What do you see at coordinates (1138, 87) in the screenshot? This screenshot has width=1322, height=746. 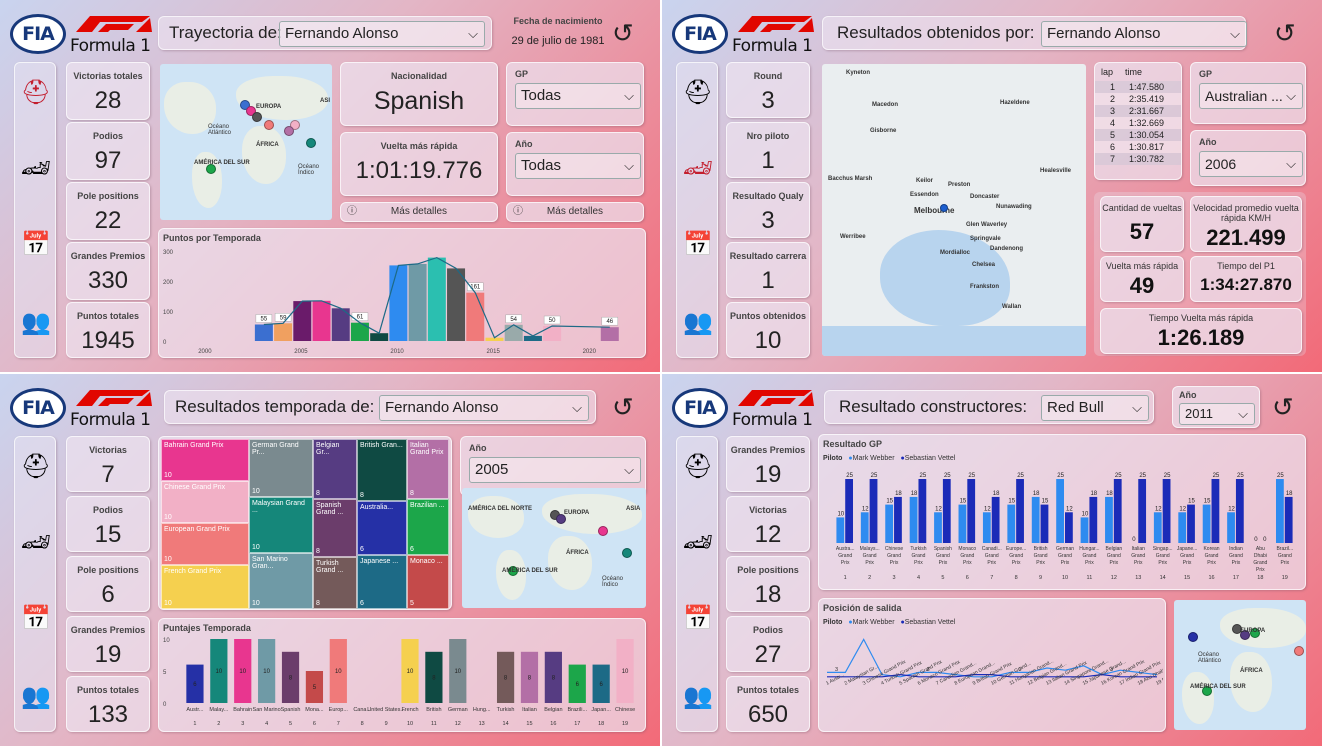 I see `laps-row: 1 1:47.580` at bounding box center [1138, 87].